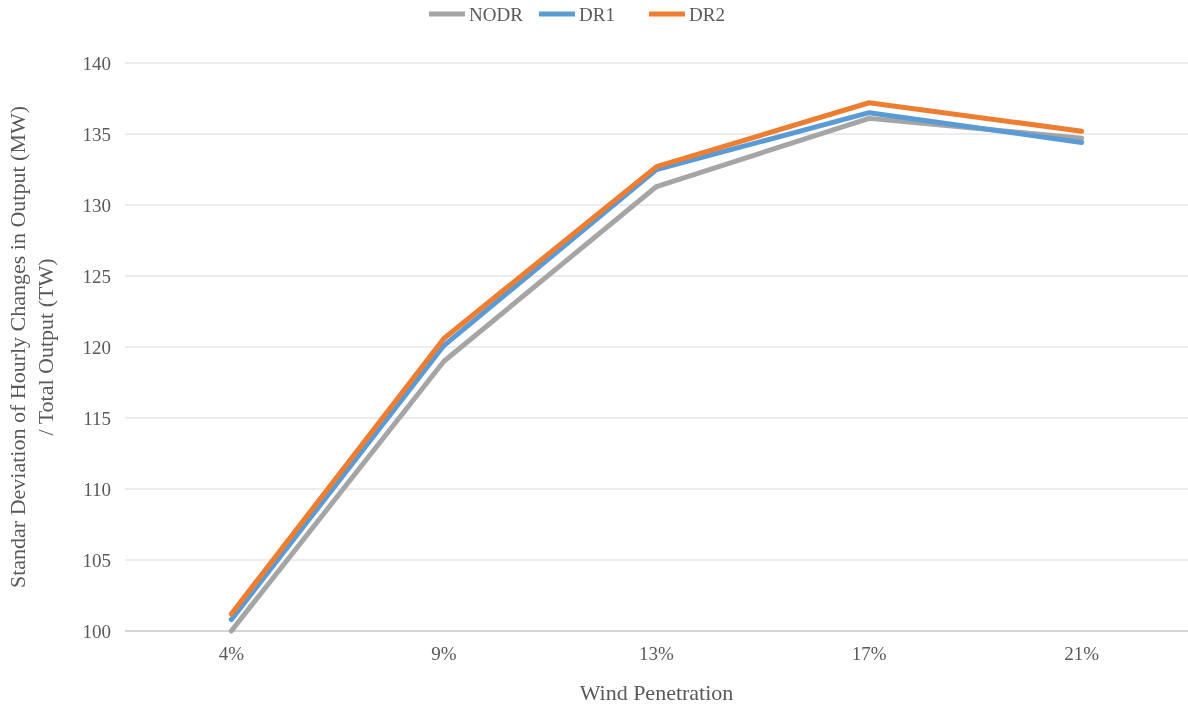 This screenshot has width=1188, height=708. What do you see at coordinates (869, 653) in the screenshot?
I see `x-tick-label: 17%` at bounding box center [869, 653].